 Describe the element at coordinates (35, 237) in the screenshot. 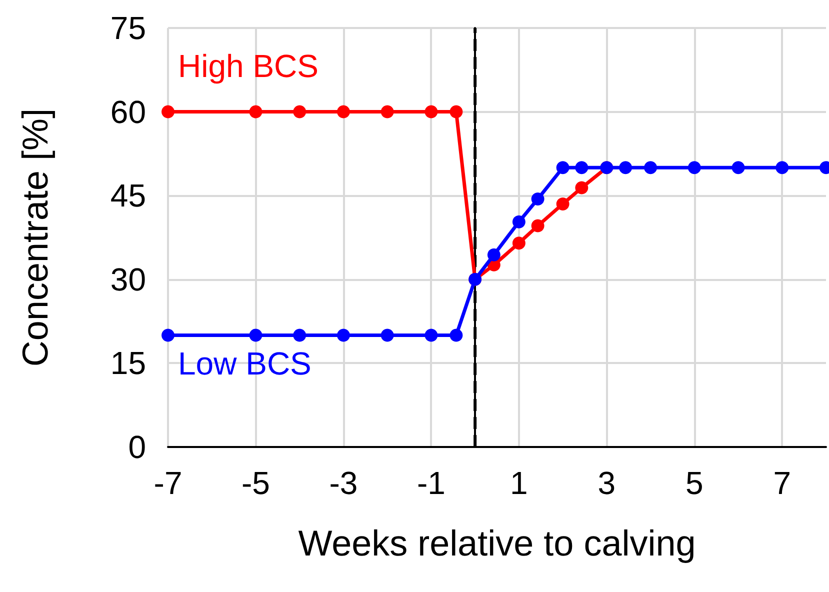

I see `y-axis-title: Concentrate [%]` at that location.